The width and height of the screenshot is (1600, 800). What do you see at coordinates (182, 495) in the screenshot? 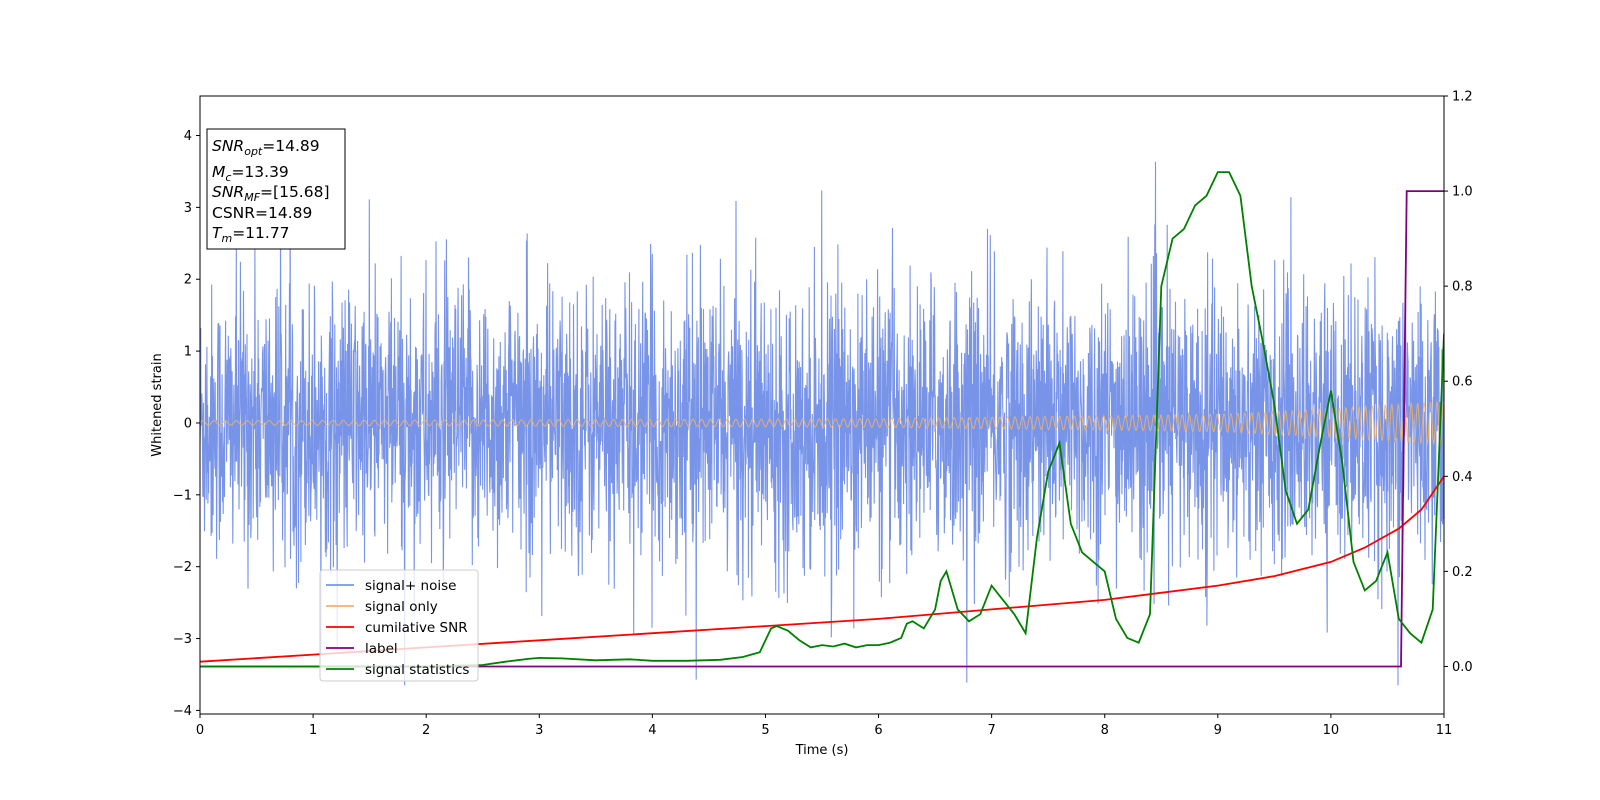
I see `y-tick-label: −1` at bounding box center [182, 495].